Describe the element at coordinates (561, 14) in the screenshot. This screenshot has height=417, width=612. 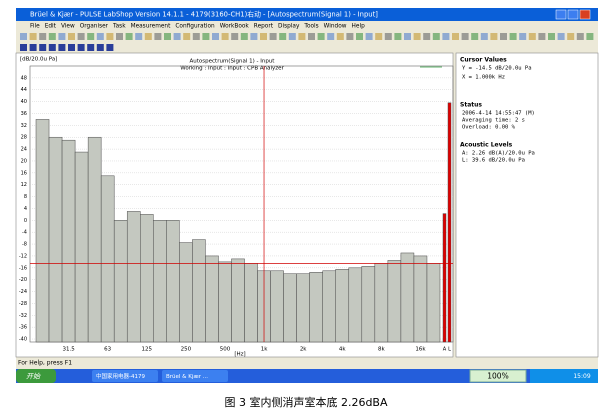
I see `minimize-button` at that location.